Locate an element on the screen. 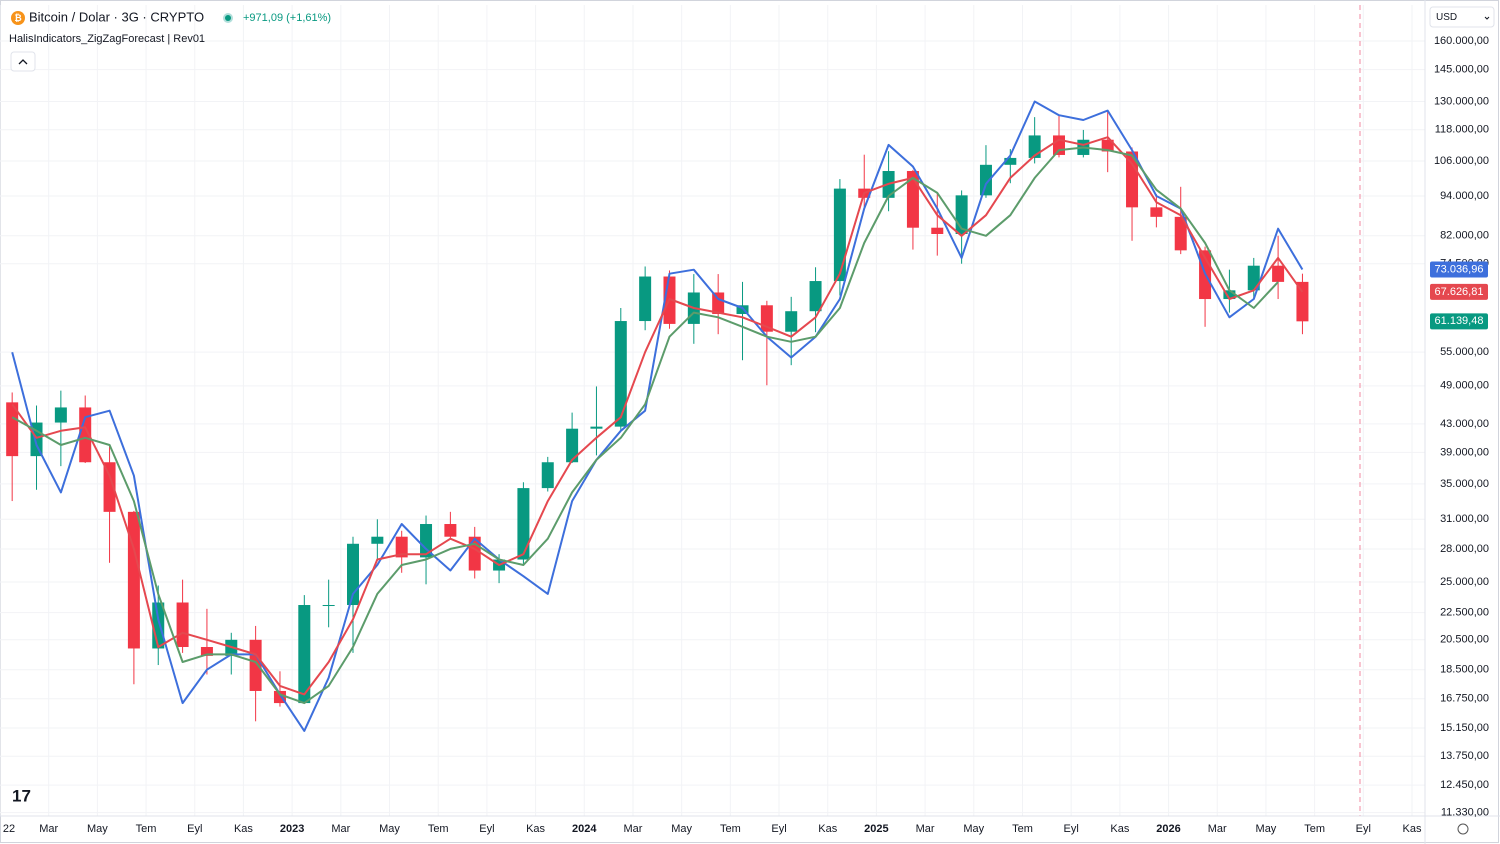 The image size is (1500, 844). y-tick-label: 39.000,00 is located at coordinates (1464, 452).